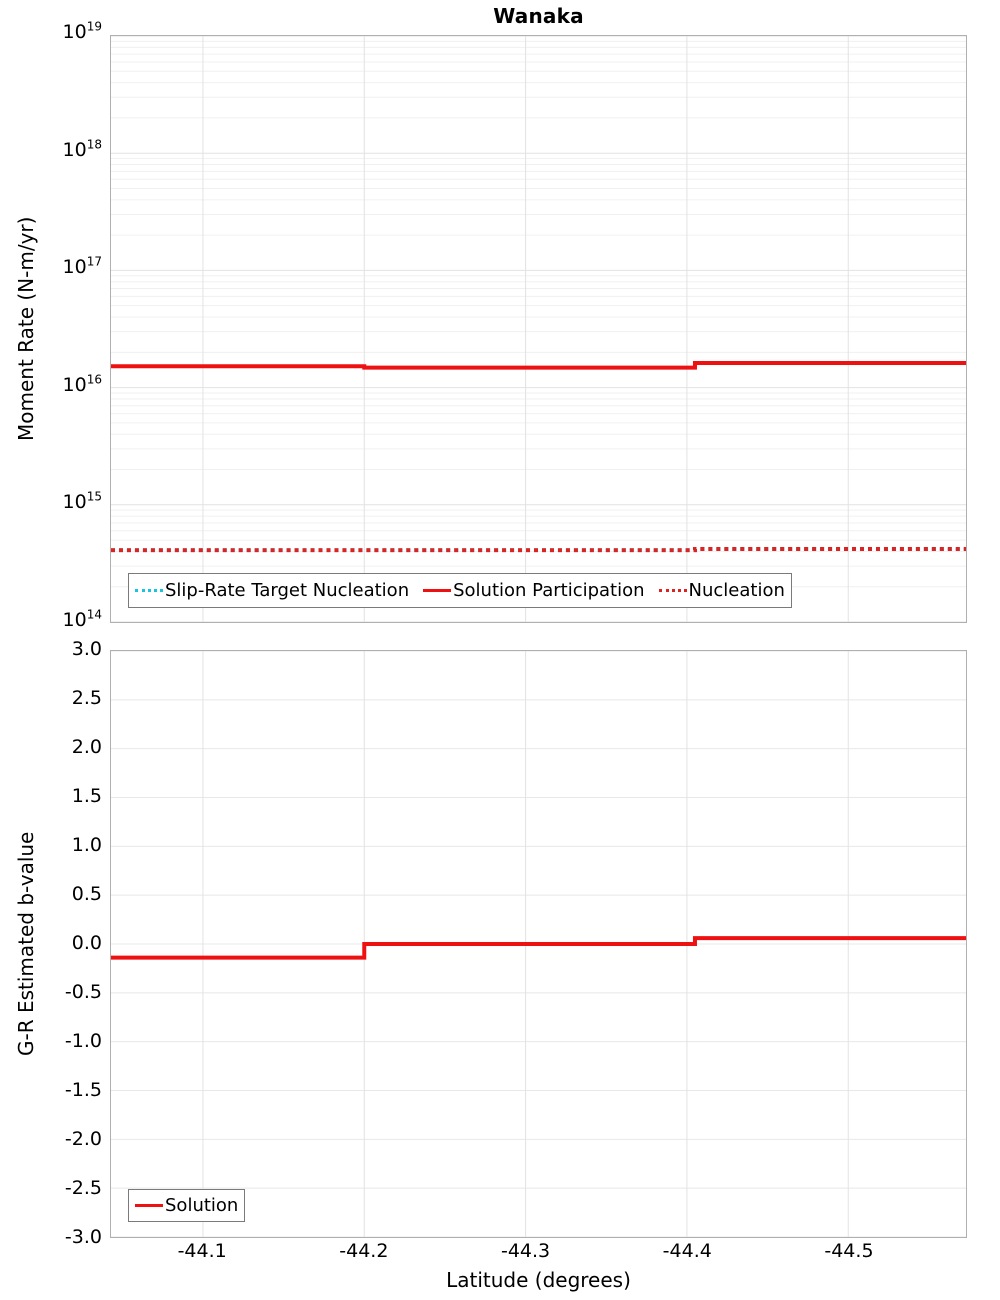  What do you see at coordinates (82, 149) in the screenshot?
I see `y-tick-label: 1018` at bounding box center [82, 149].